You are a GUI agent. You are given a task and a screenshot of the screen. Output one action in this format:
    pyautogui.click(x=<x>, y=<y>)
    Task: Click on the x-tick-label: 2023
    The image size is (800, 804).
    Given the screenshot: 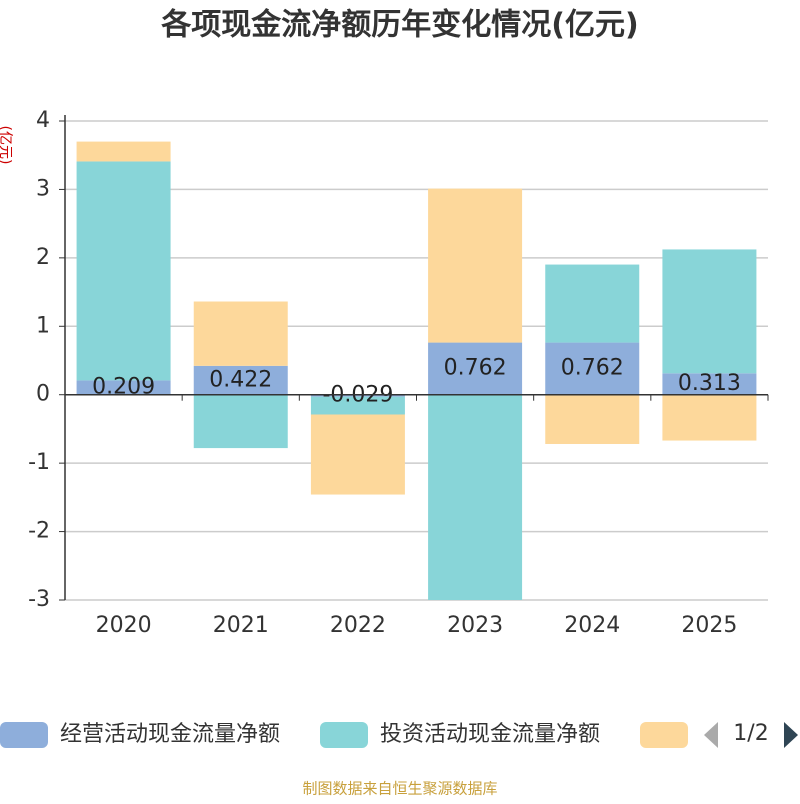 What is the action you would take?
    pyautogui.click(x=475, y=625)
    